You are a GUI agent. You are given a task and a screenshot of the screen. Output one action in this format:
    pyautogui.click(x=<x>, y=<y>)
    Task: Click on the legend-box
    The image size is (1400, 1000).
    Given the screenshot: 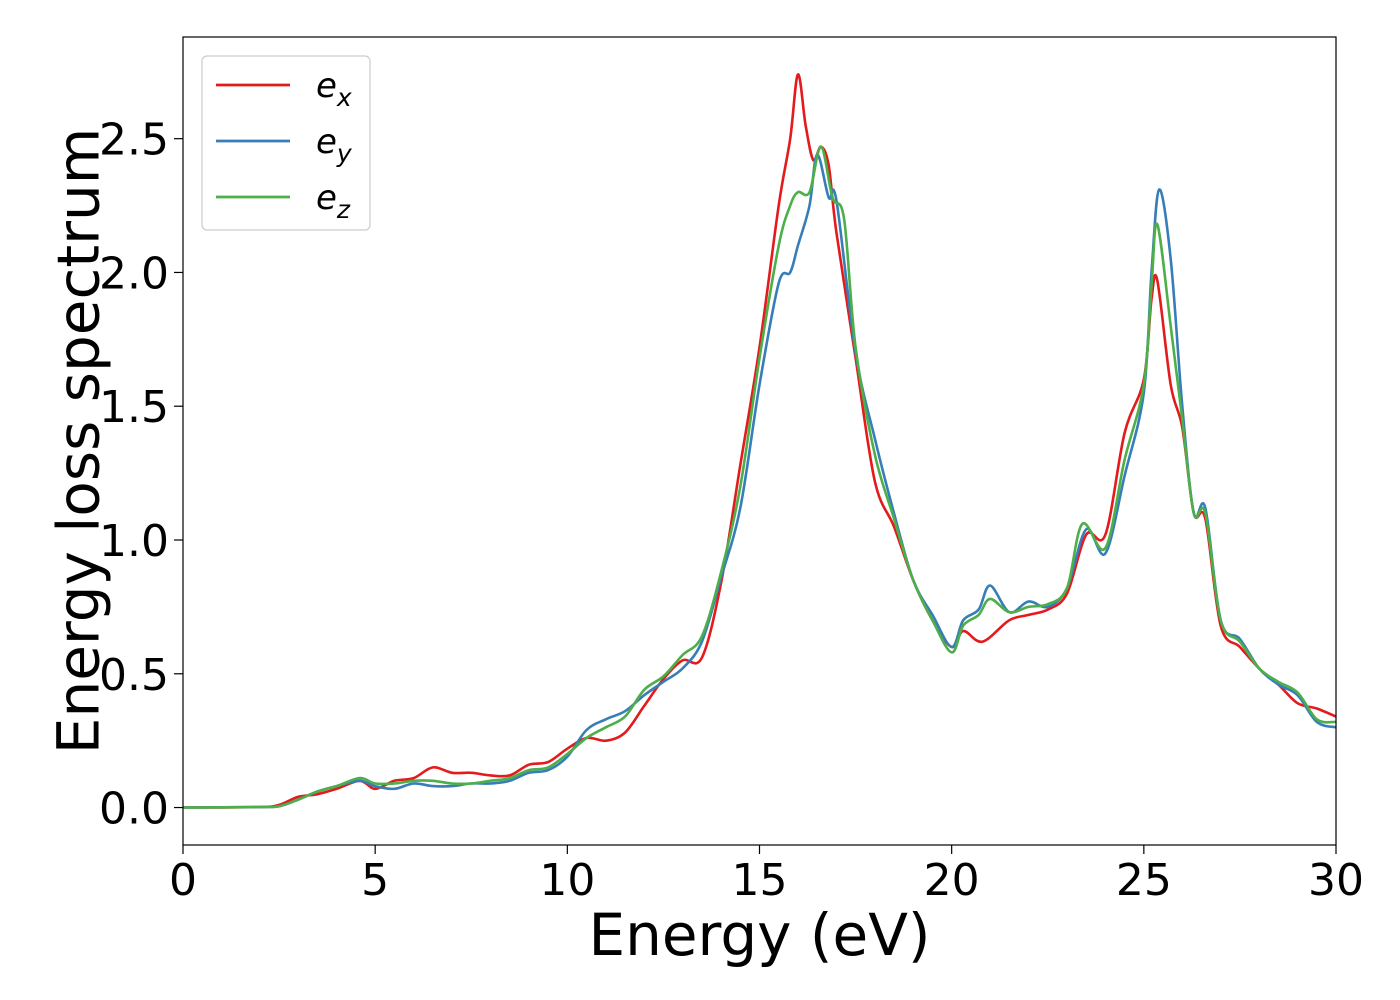 What is the action you would take?
    pyautogui.click(x=286, y=143)
    